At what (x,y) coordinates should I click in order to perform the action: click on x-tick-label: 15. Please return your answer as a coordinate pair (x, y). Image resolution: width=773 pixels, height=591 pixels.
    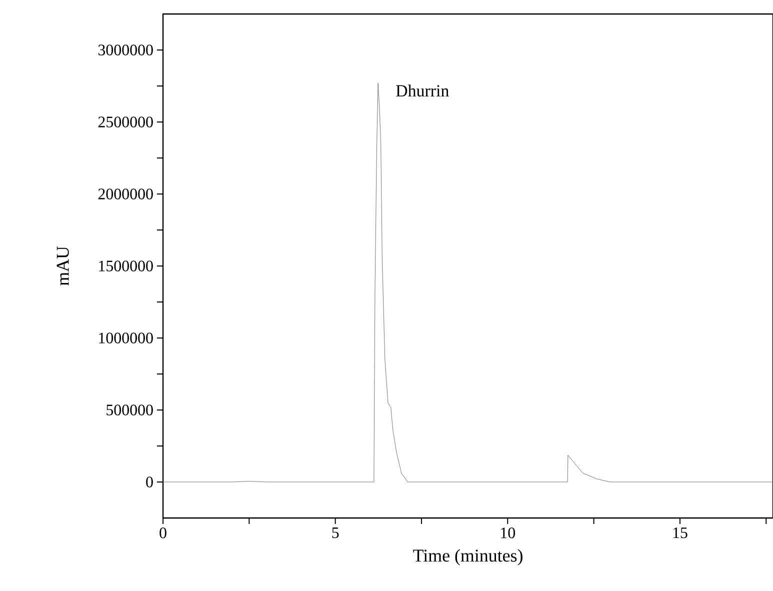
    Looking at the image, I should click on (680, 533).